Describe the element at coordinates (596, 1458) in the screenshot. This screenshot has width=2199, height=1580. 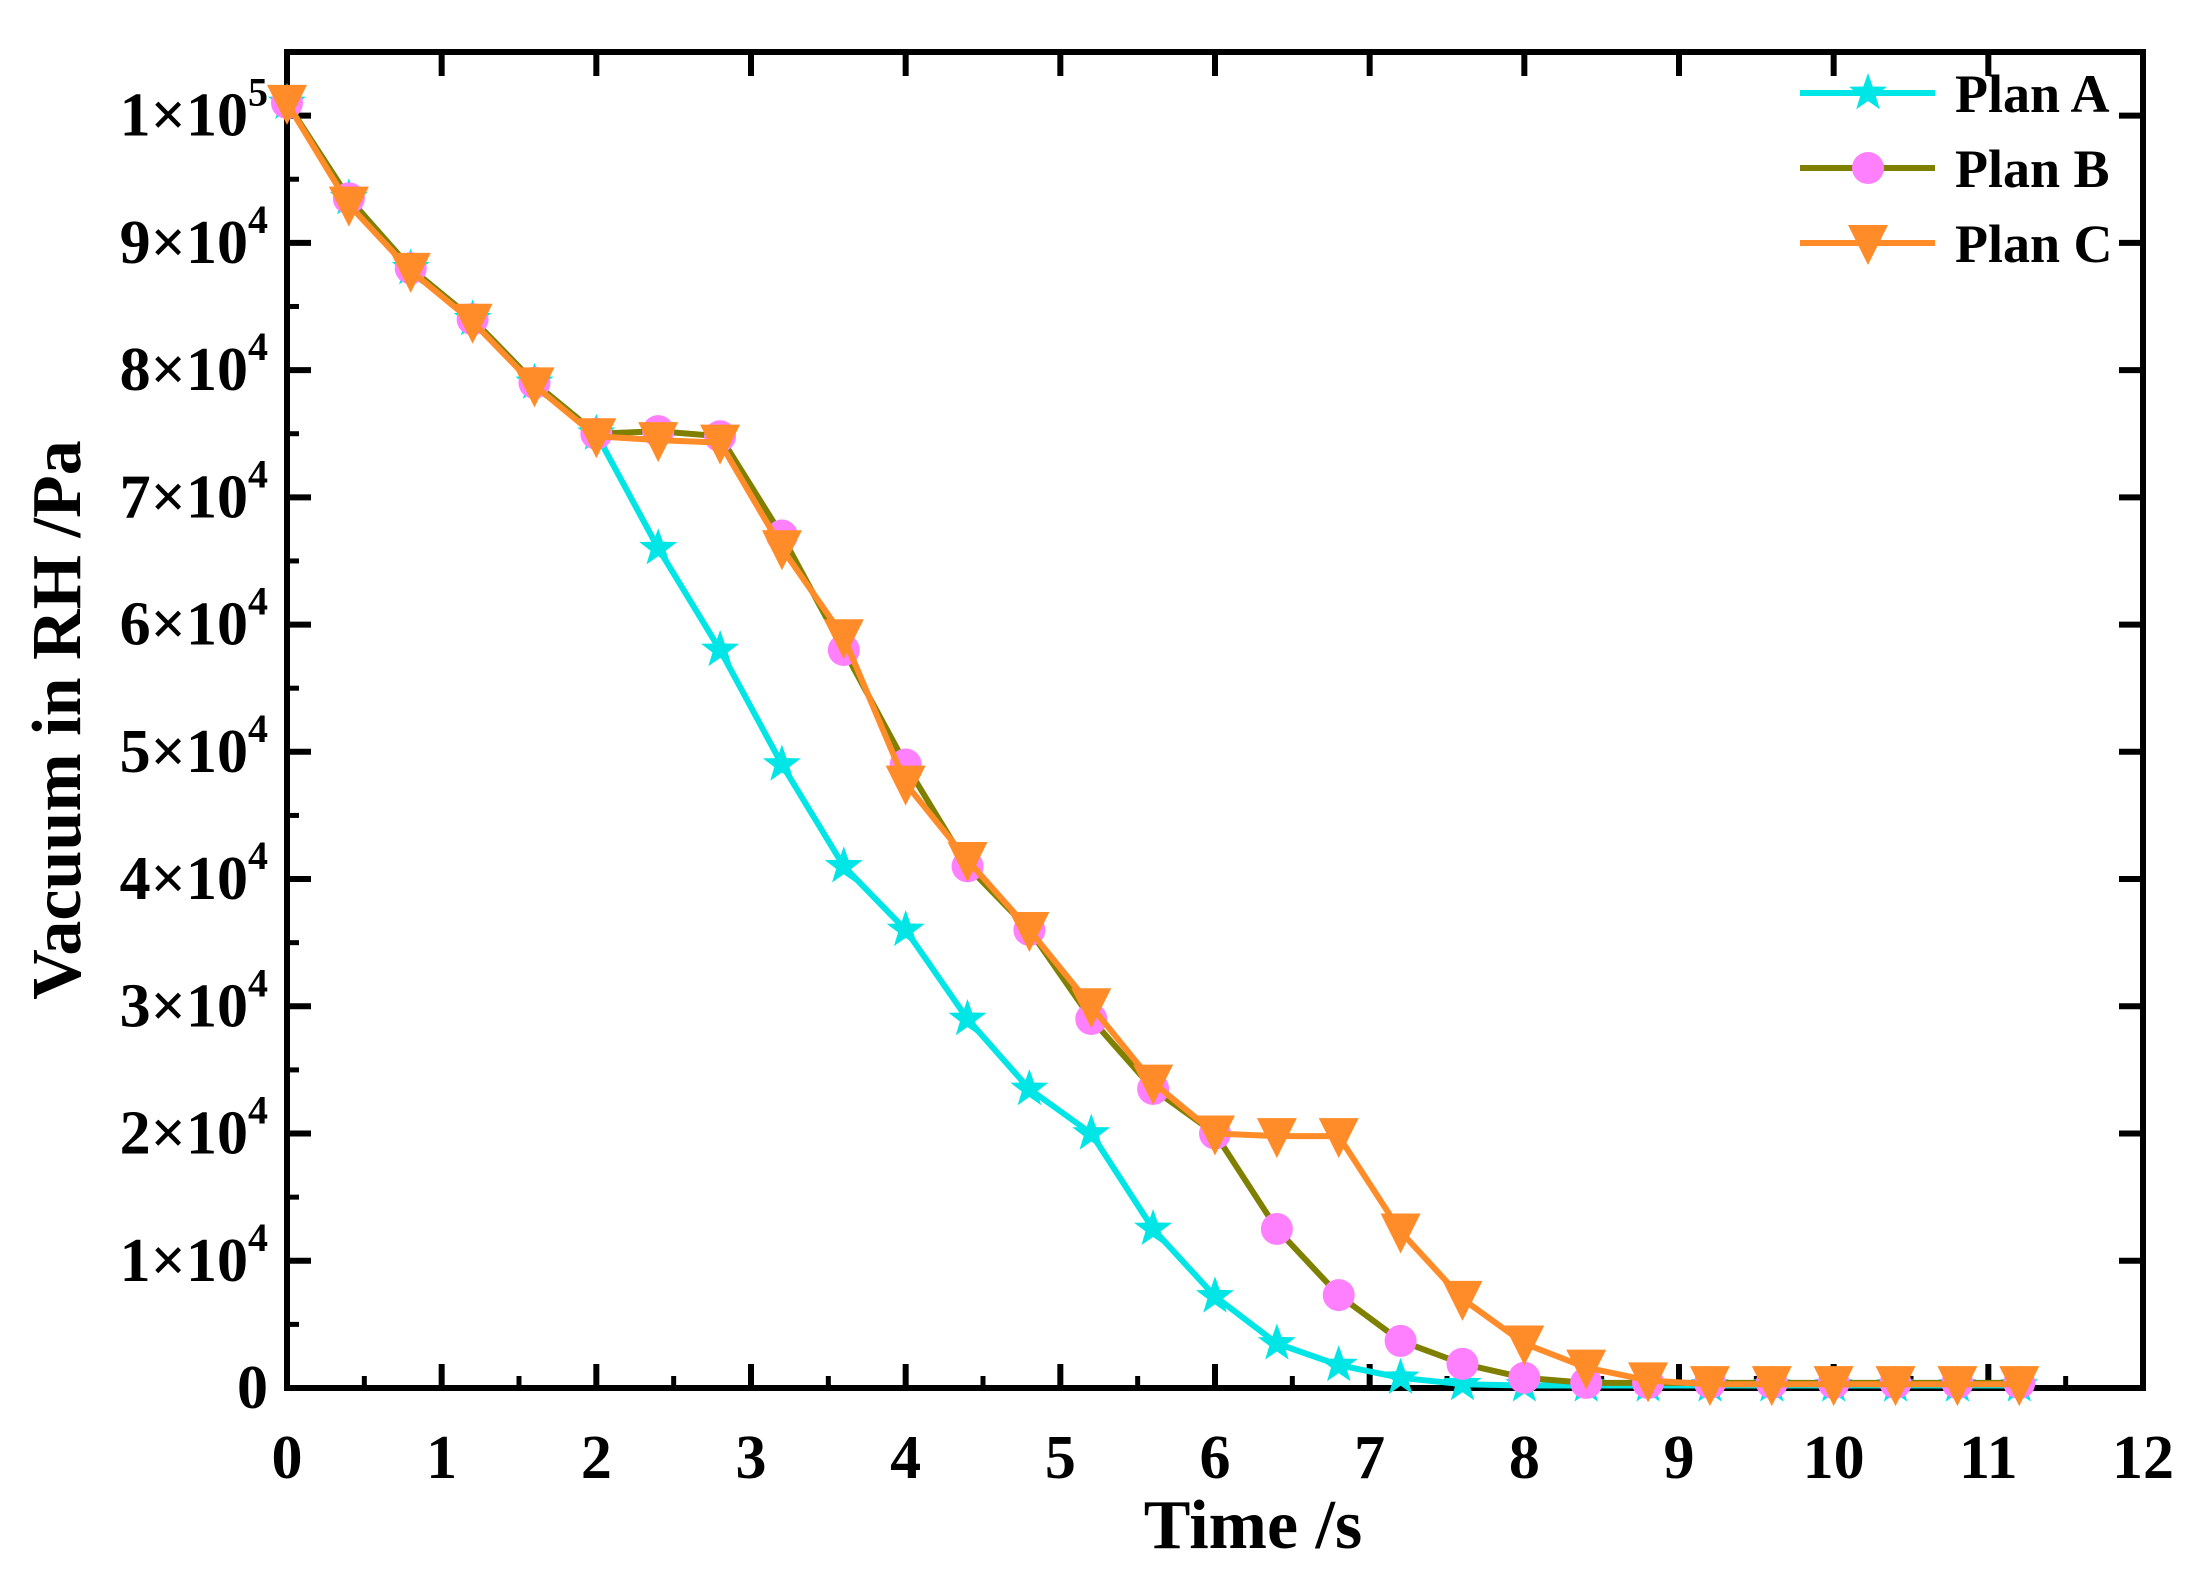
I see `x-tick-label: 2` at that location.